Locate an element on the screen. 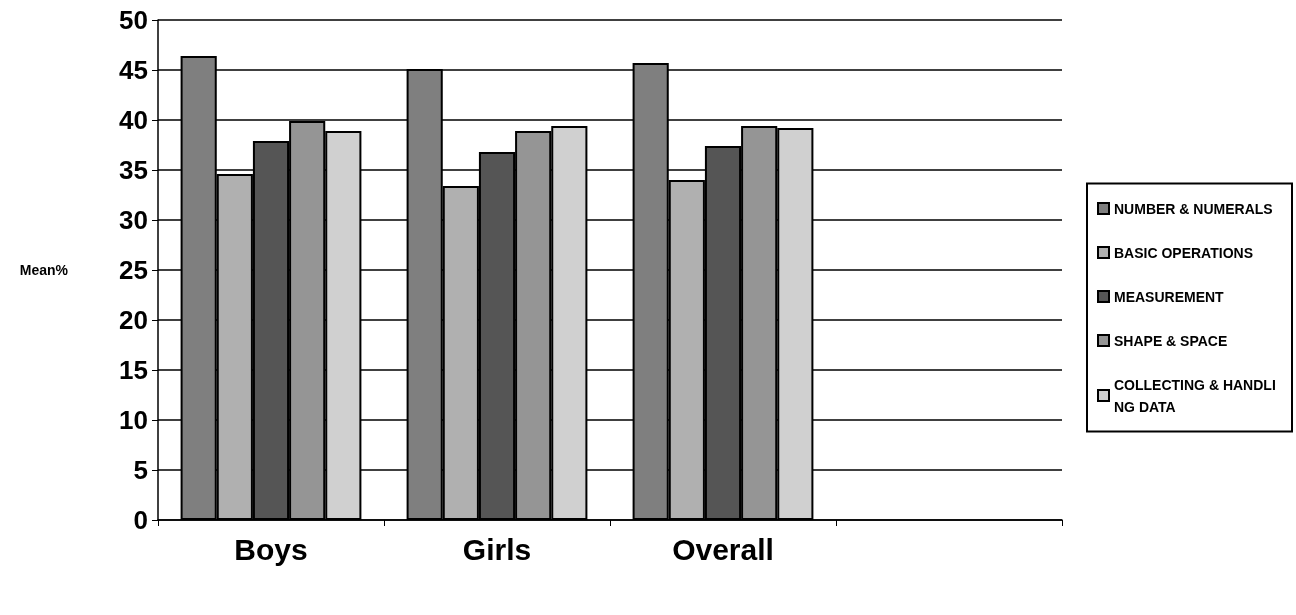 The width and height of the screenshot is (1296, 615). y-tick-label: 30 is located at coordinates (133, 220).